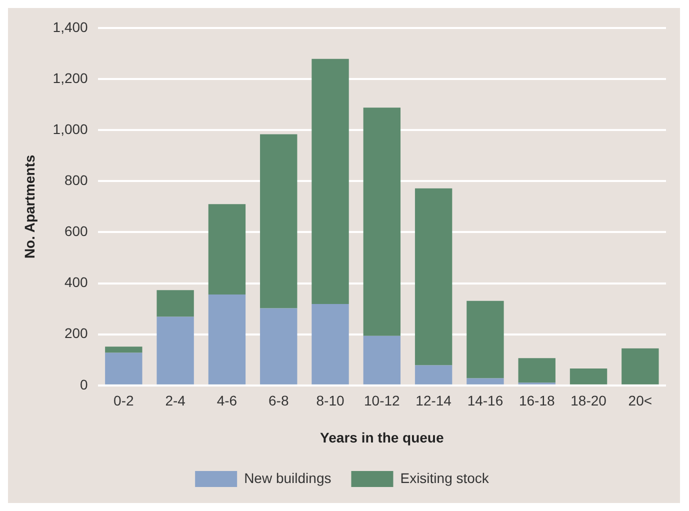 Image resolution: width=689 pixels, height=511 pixels. I want to click on x-tick-label: 10-12, so click(382, 400).